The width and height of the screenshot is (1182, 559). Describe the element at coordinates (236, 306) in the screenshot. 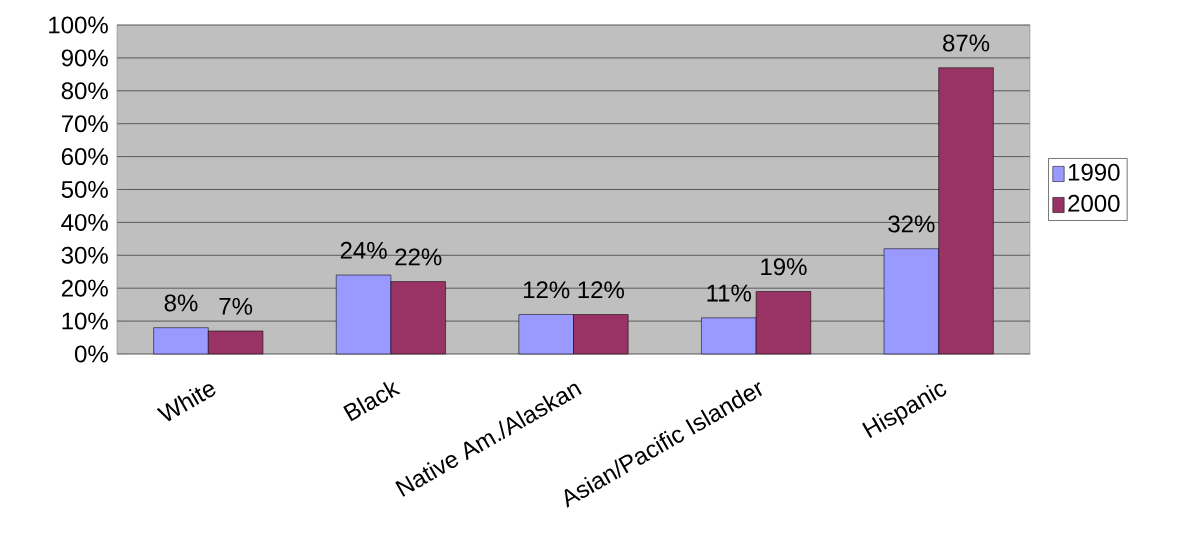

I see `data-label: 7%` at that location.